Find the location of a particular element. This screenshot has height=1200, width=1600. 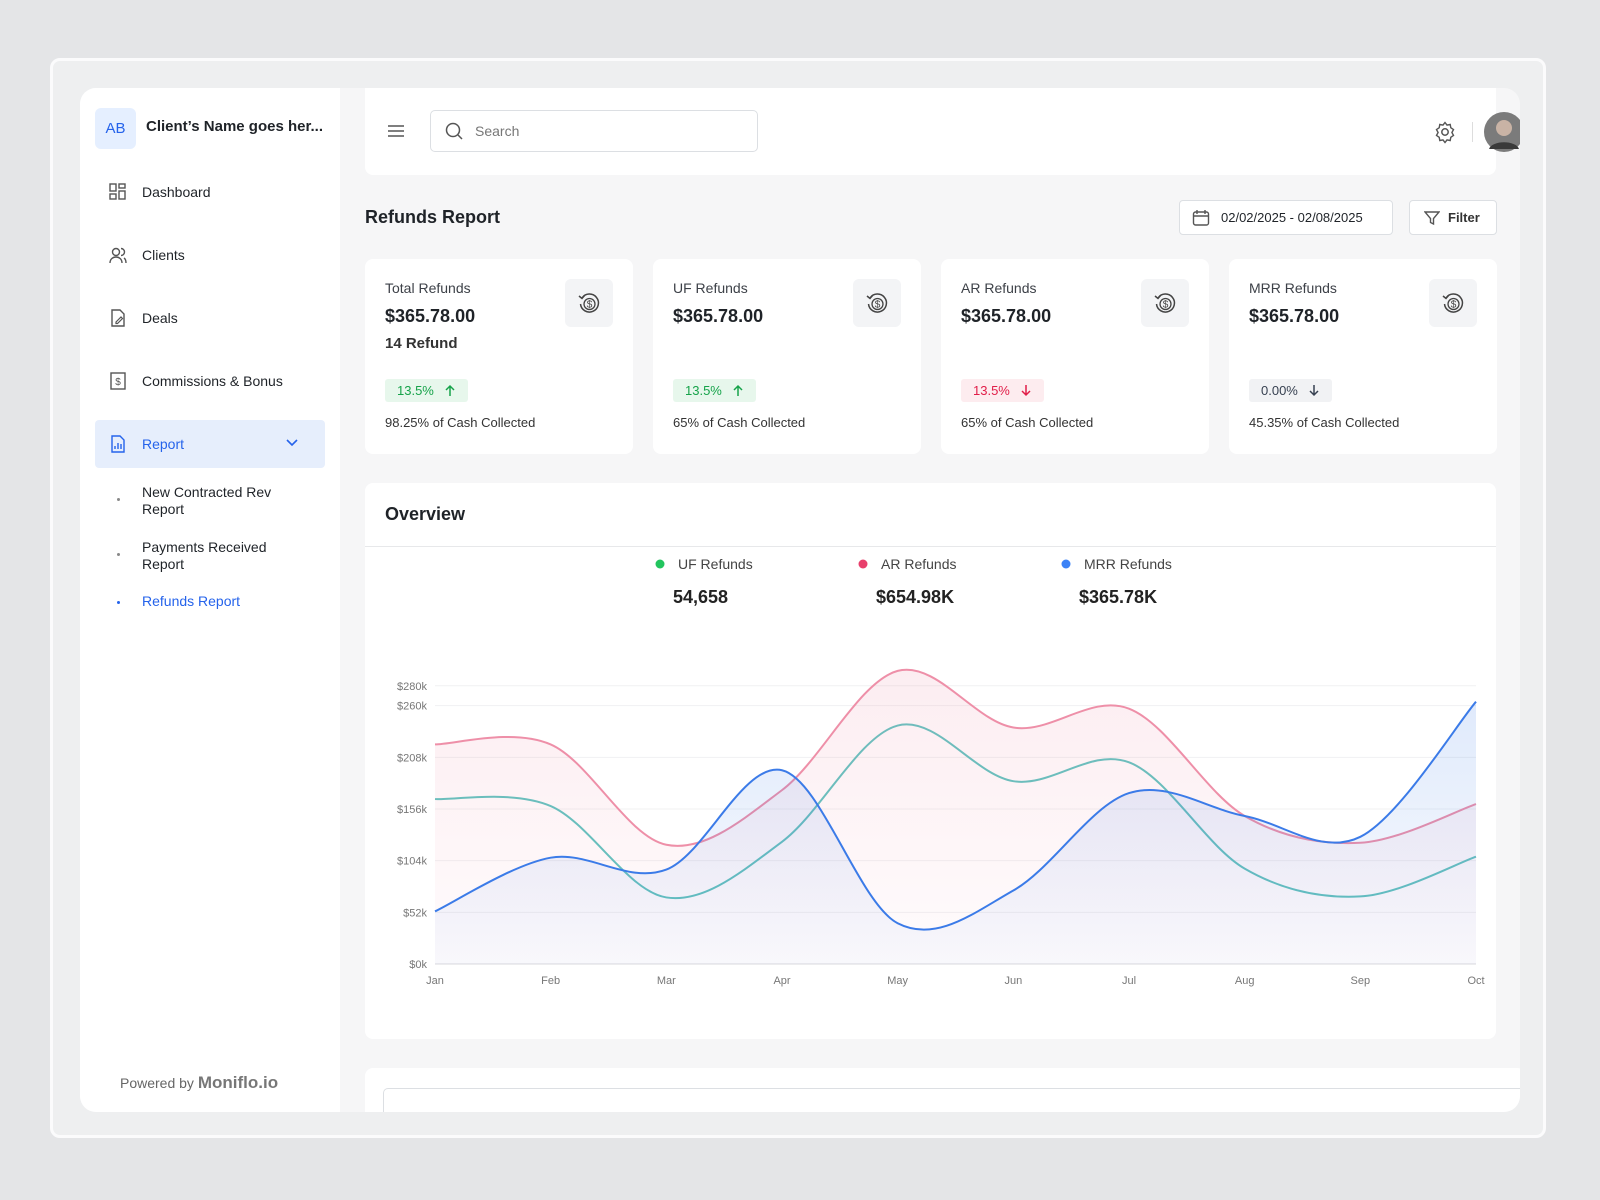

date-range-button: 02/02/2025 - 02/08/2025 is located at coordinates (1286, 217).